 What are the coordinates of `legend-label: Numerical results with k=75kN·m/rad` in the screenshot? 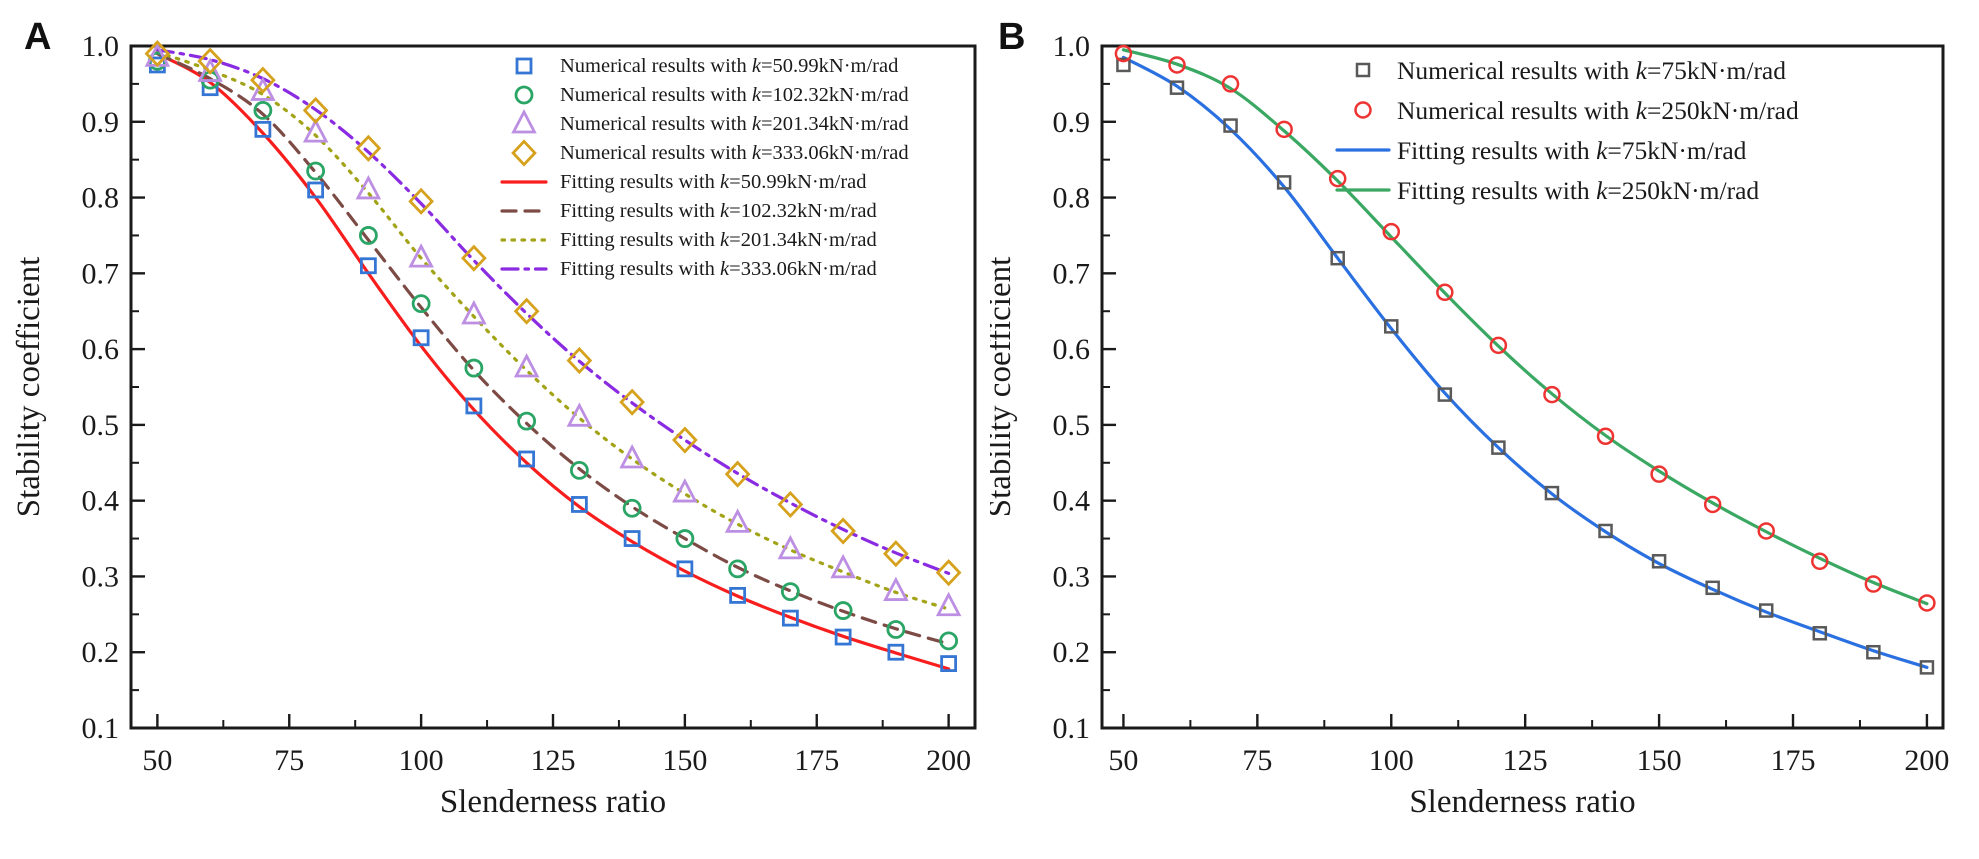 It's located at (1591, 70).